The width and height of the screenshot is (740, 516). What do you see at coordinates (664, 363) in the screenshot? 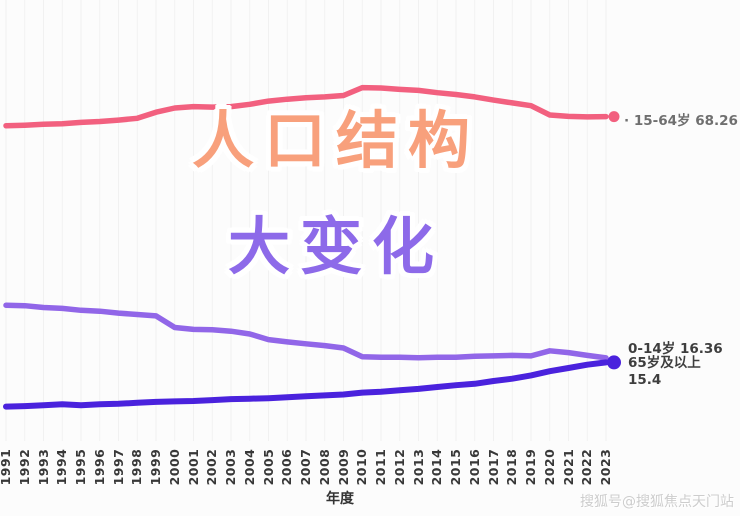
I see `series-label-65-plus-name: 65岁及以上` at bounding box center [664, 363].